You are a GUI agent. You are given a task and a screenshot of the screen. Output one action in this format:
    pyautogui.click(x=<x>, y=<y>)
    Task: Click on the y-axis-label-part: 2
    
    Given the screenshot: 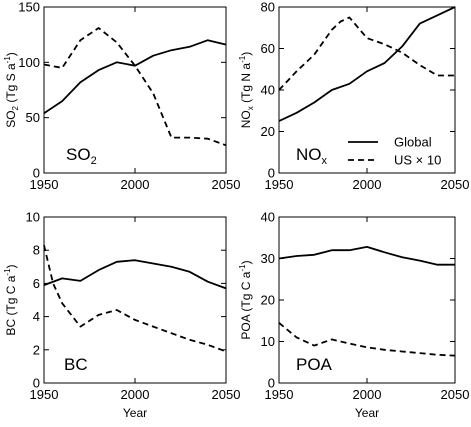 What is the action you would take?
    pyautogui.click(x=15, y=107)
    